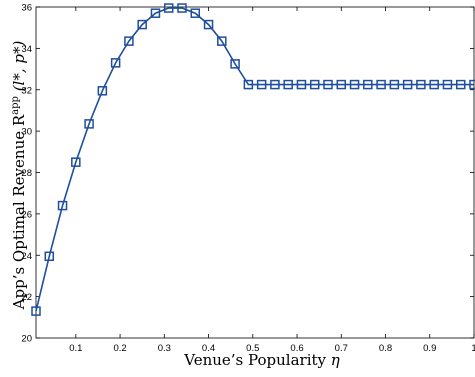  I want to click on x-tick-label: 0.6, so click(296, 348).